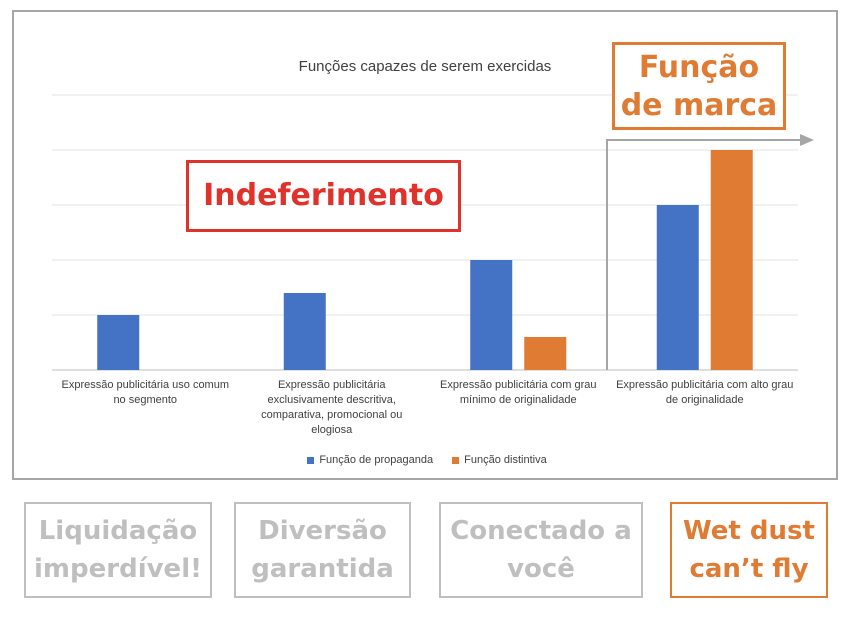  Describe the element at coordinates (699, 105) in the screenshot. I see `funcao-de-marca-line-2: de marca` at that location.